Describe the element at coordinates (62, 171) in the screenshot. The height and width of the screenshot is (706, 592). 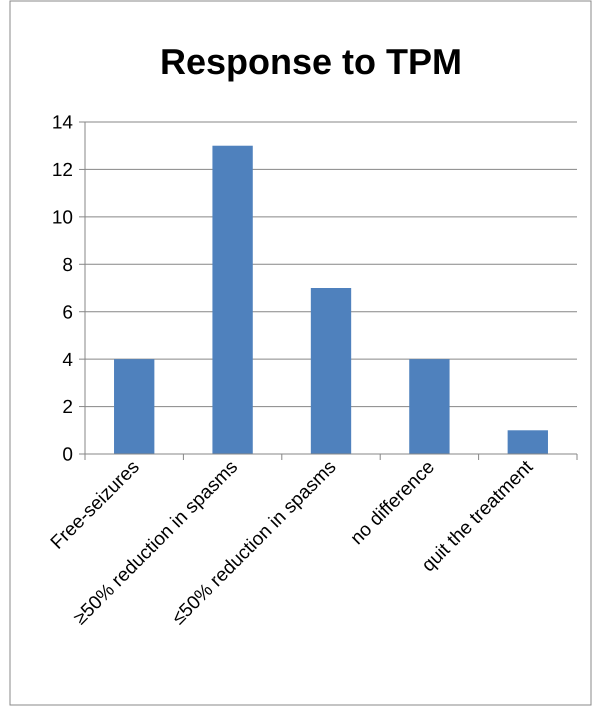
I see `y-tick-label: 12` at that location.